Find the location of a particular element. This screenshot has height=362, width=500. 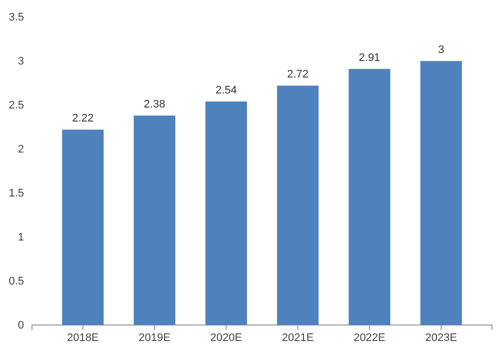

y-tick-label: 3.5 is located at coordinates (16, 18).